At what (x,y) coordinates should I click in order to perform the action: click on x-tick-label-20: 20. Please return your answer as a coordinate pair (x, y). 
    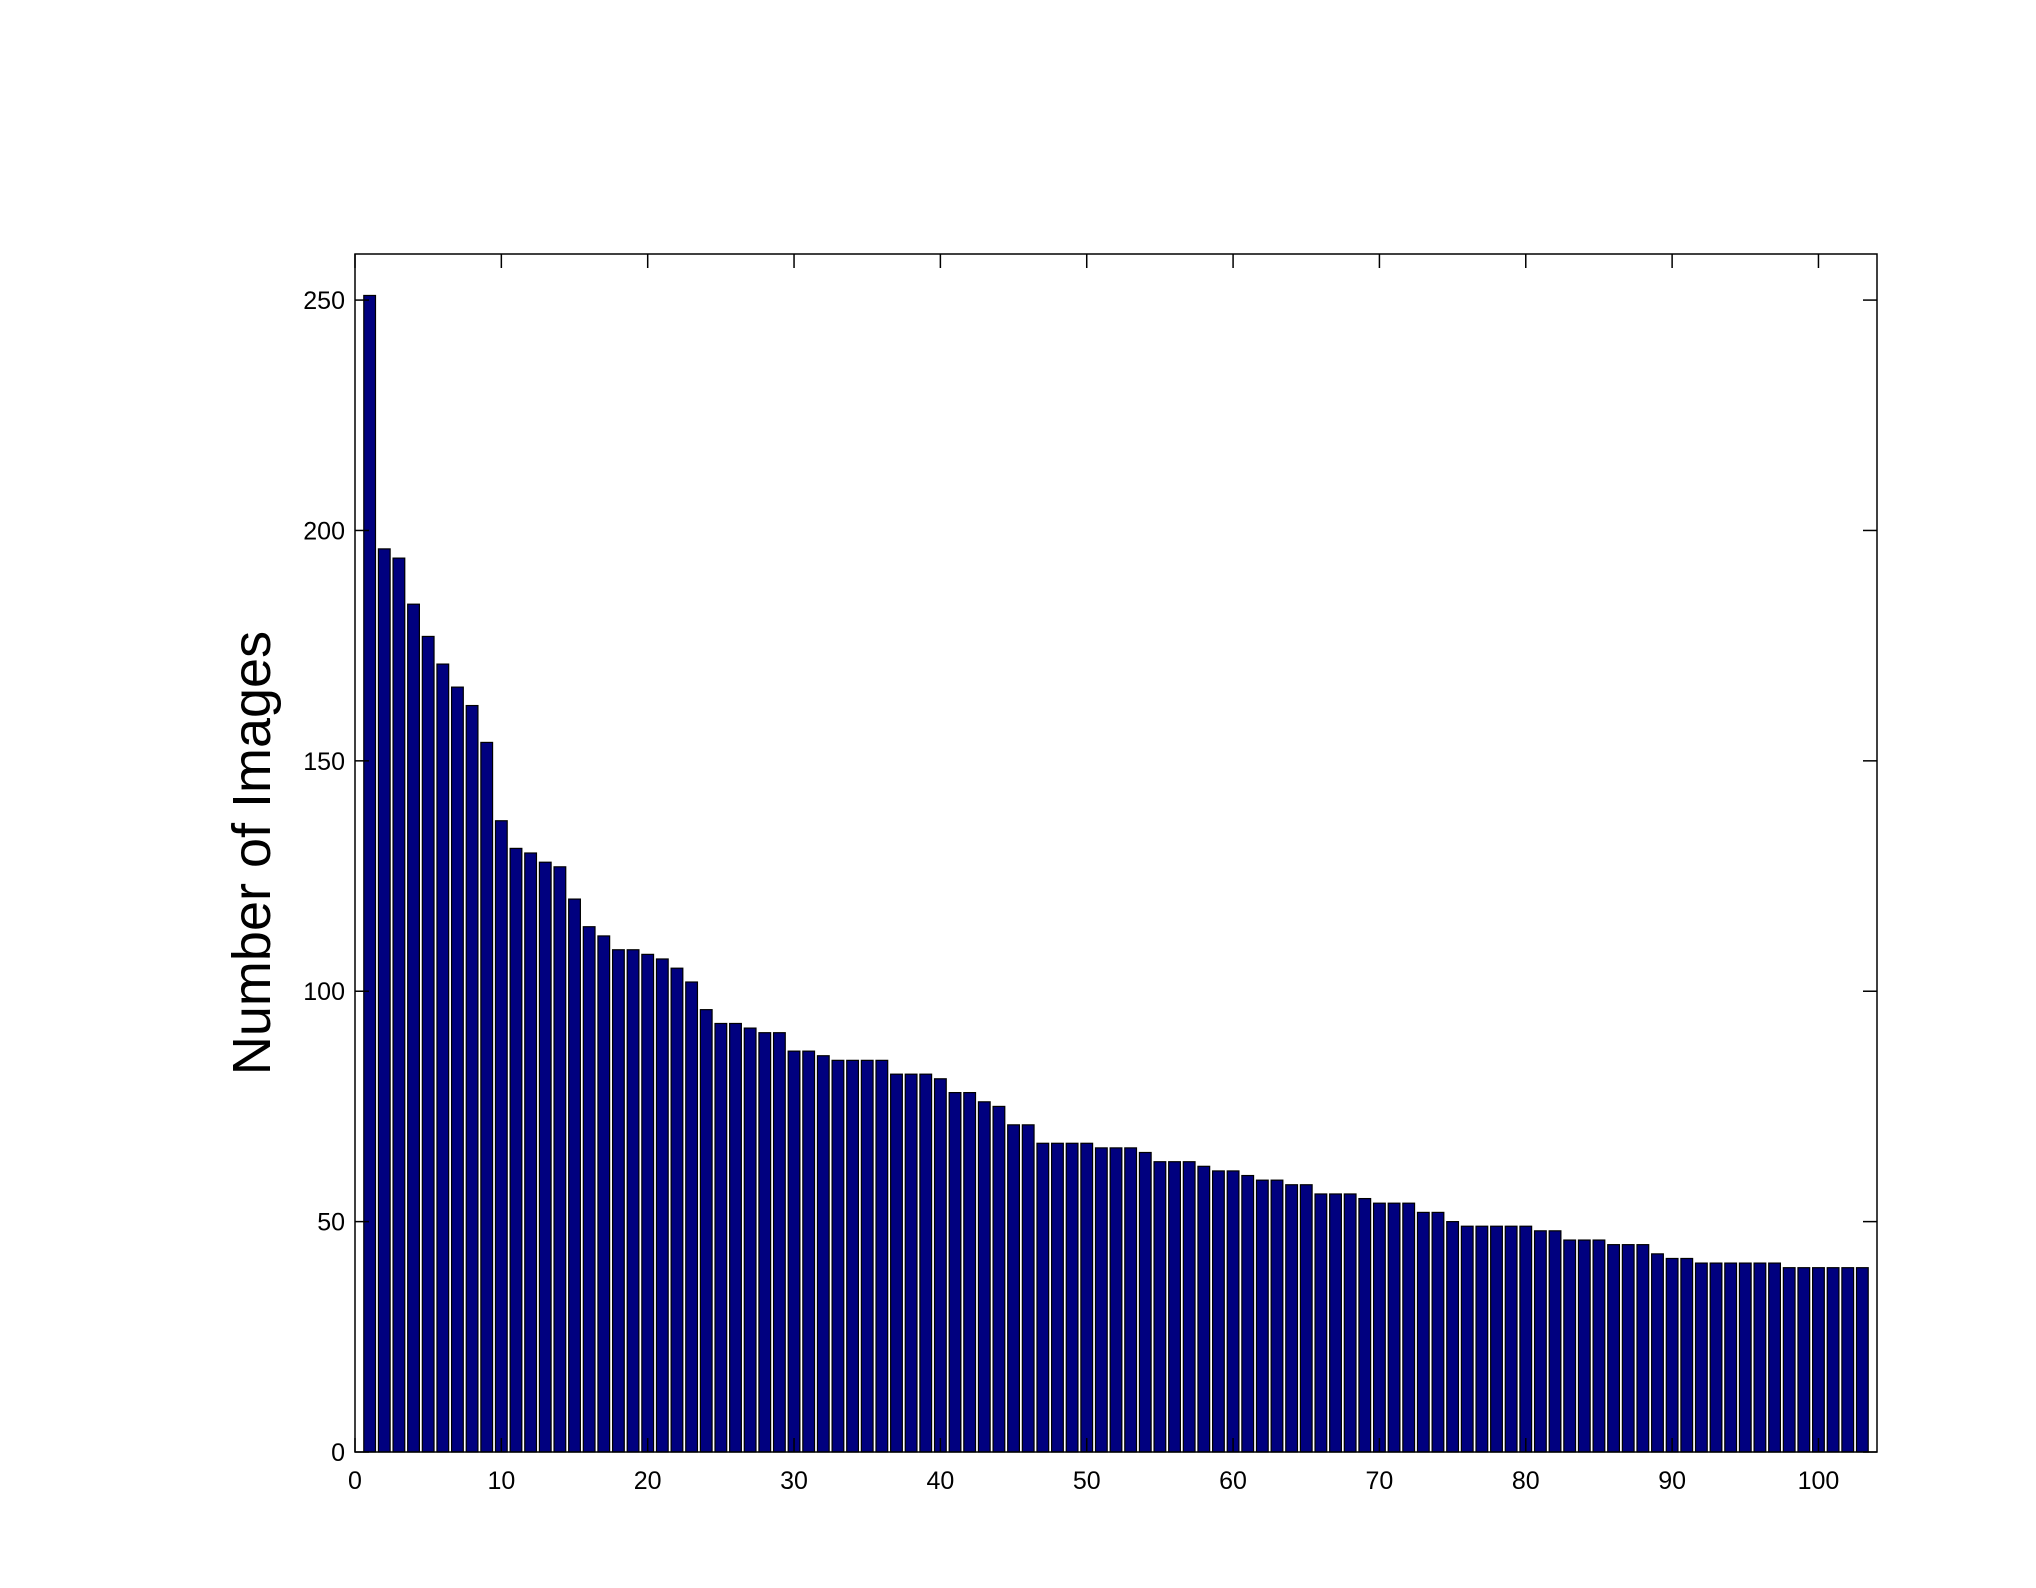
    Looking at the image, I should click on (648, 1481).